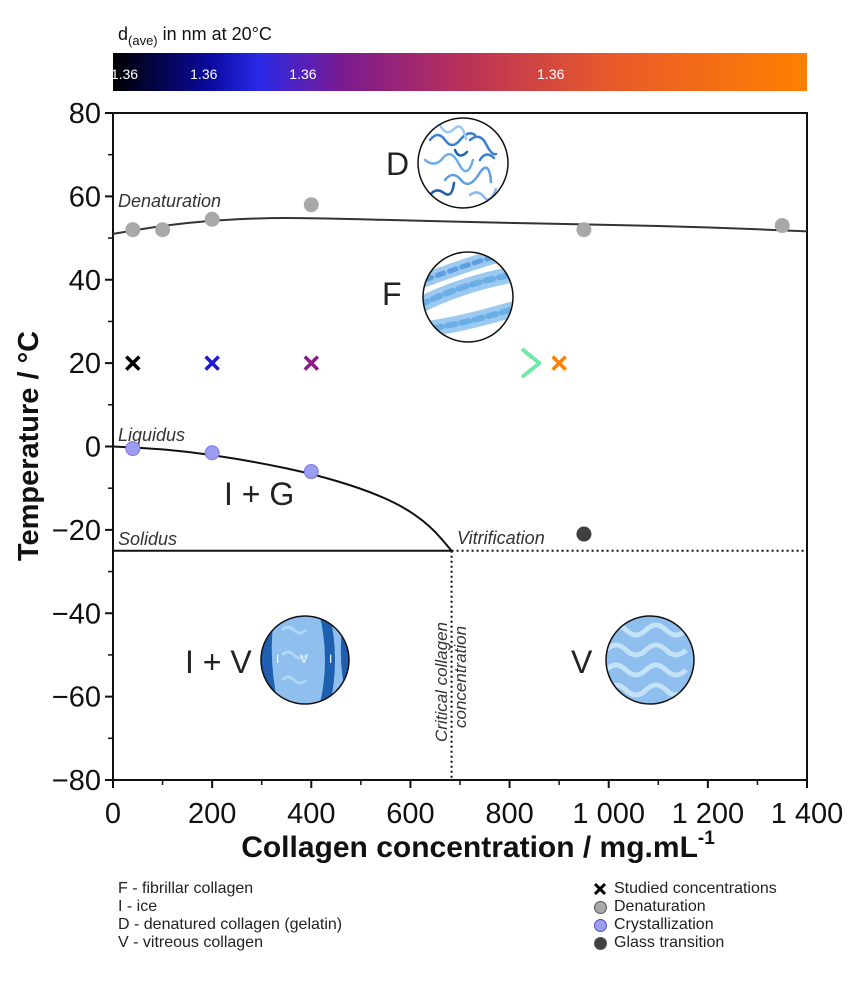  Describe the element at coordinates (337, 363) in the screenshot. I see `studied-range-arrow` at that location.